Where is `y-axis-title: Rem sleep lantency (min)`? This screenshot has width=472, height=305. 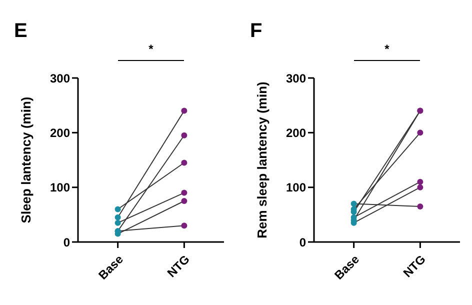 y-axis-title: Rem sleep lantency (min) is located at coordinates (262, 160).